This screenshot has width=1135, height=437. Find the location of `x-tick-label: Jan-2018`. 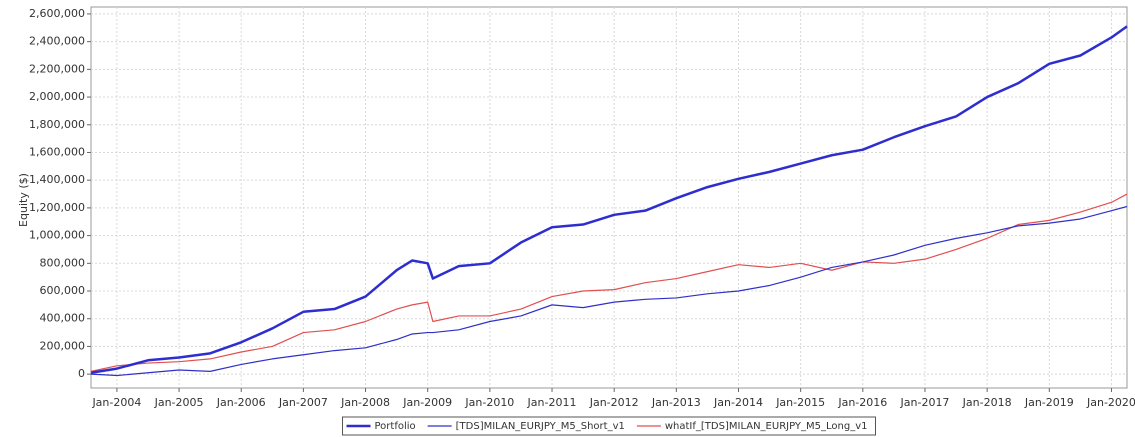

x-tick-label: Jan-2018 is located at coordinates (987, 402).